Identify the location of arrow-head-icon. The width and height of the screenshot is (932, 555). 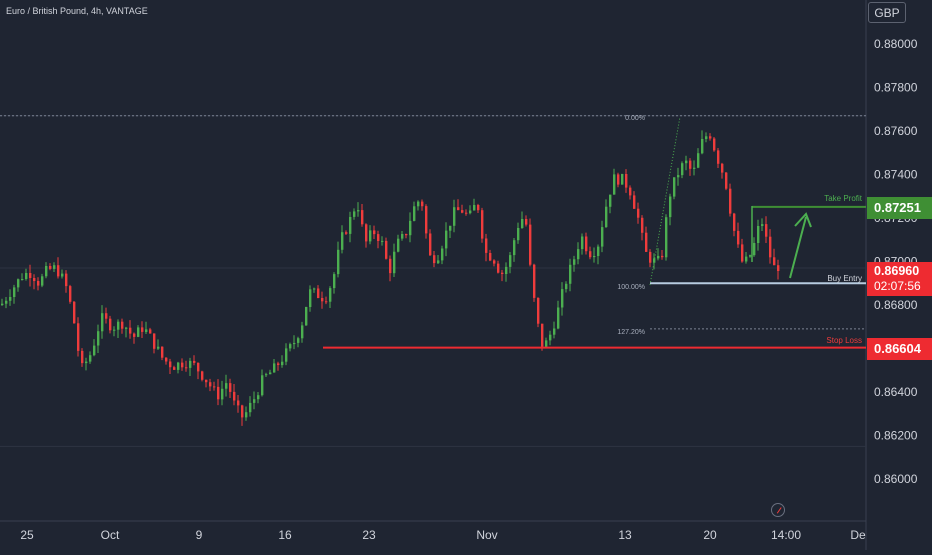
(803, 220).